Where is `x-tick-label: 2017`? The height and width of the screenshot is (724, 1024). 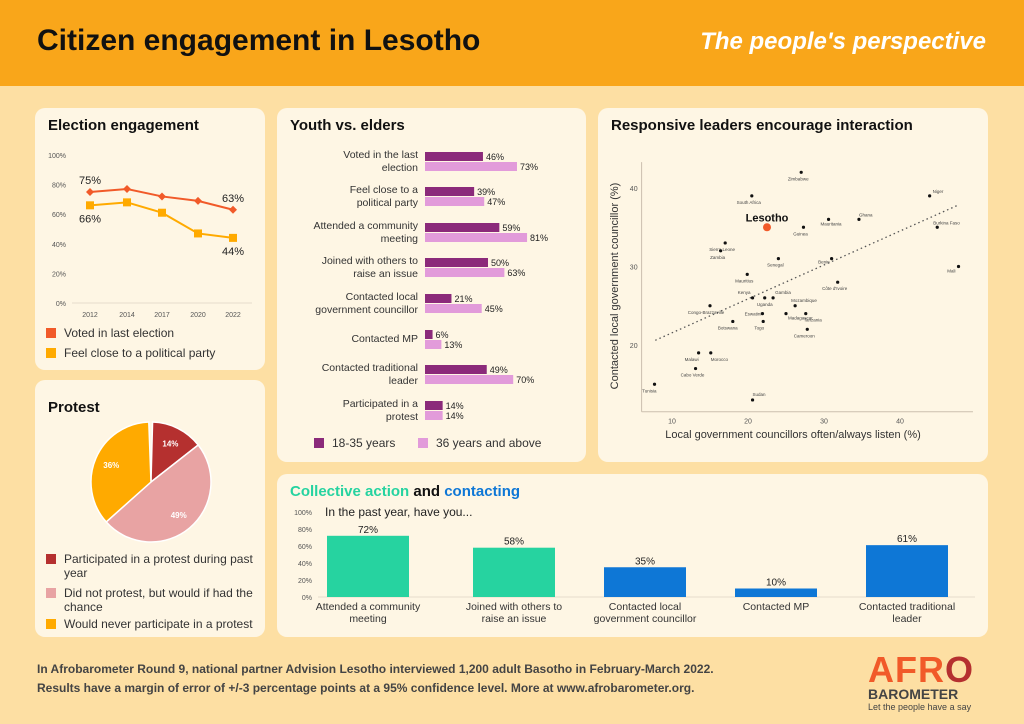 x-tick-label: 2017 is located at coordinates (162, 315).